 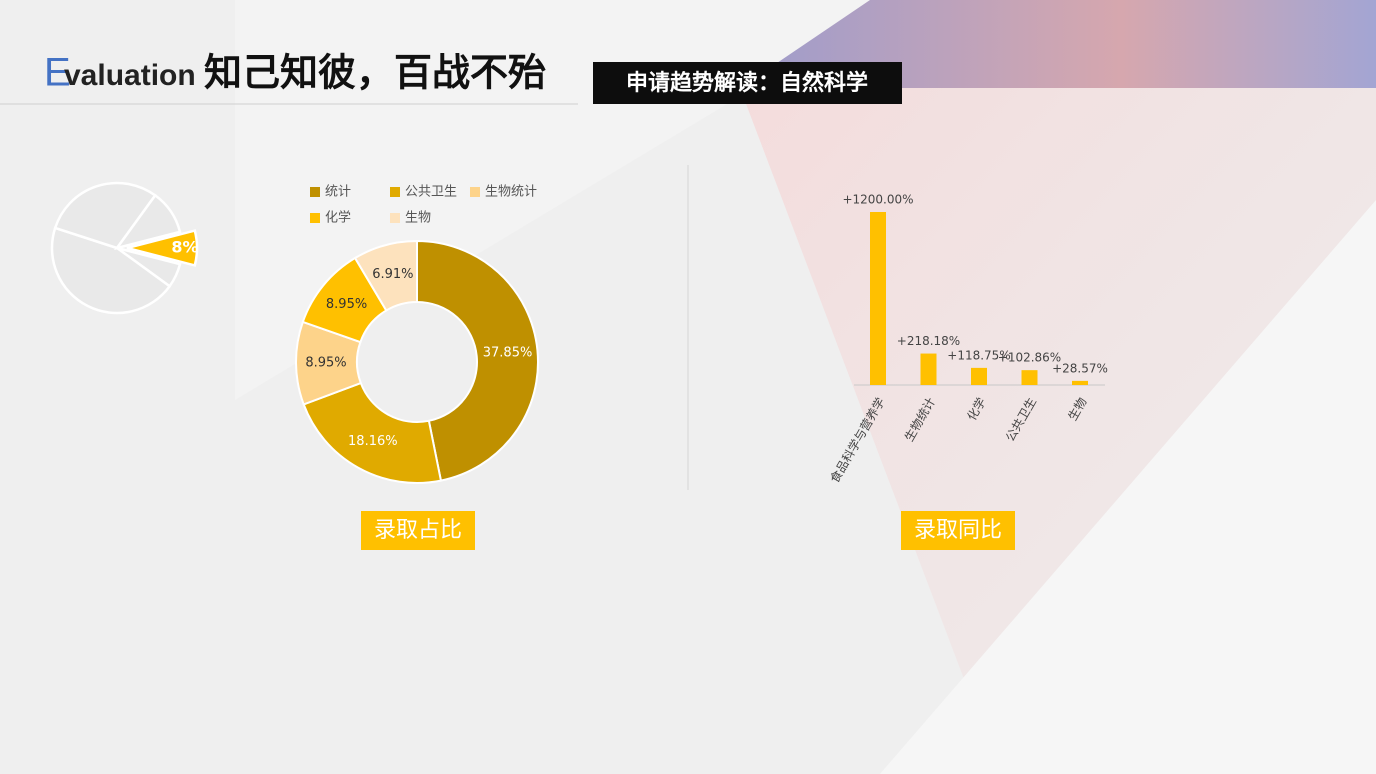 I want to click on slice-label: 37.85%, so click(x=508, y=352).